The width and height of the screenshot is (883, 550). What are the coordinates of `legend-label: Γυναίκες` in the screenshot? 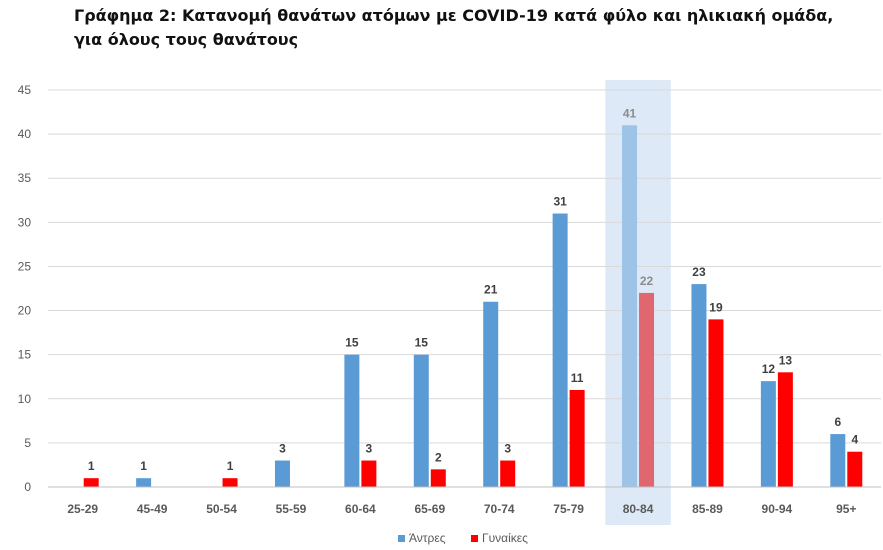 It's located at (505, 538).